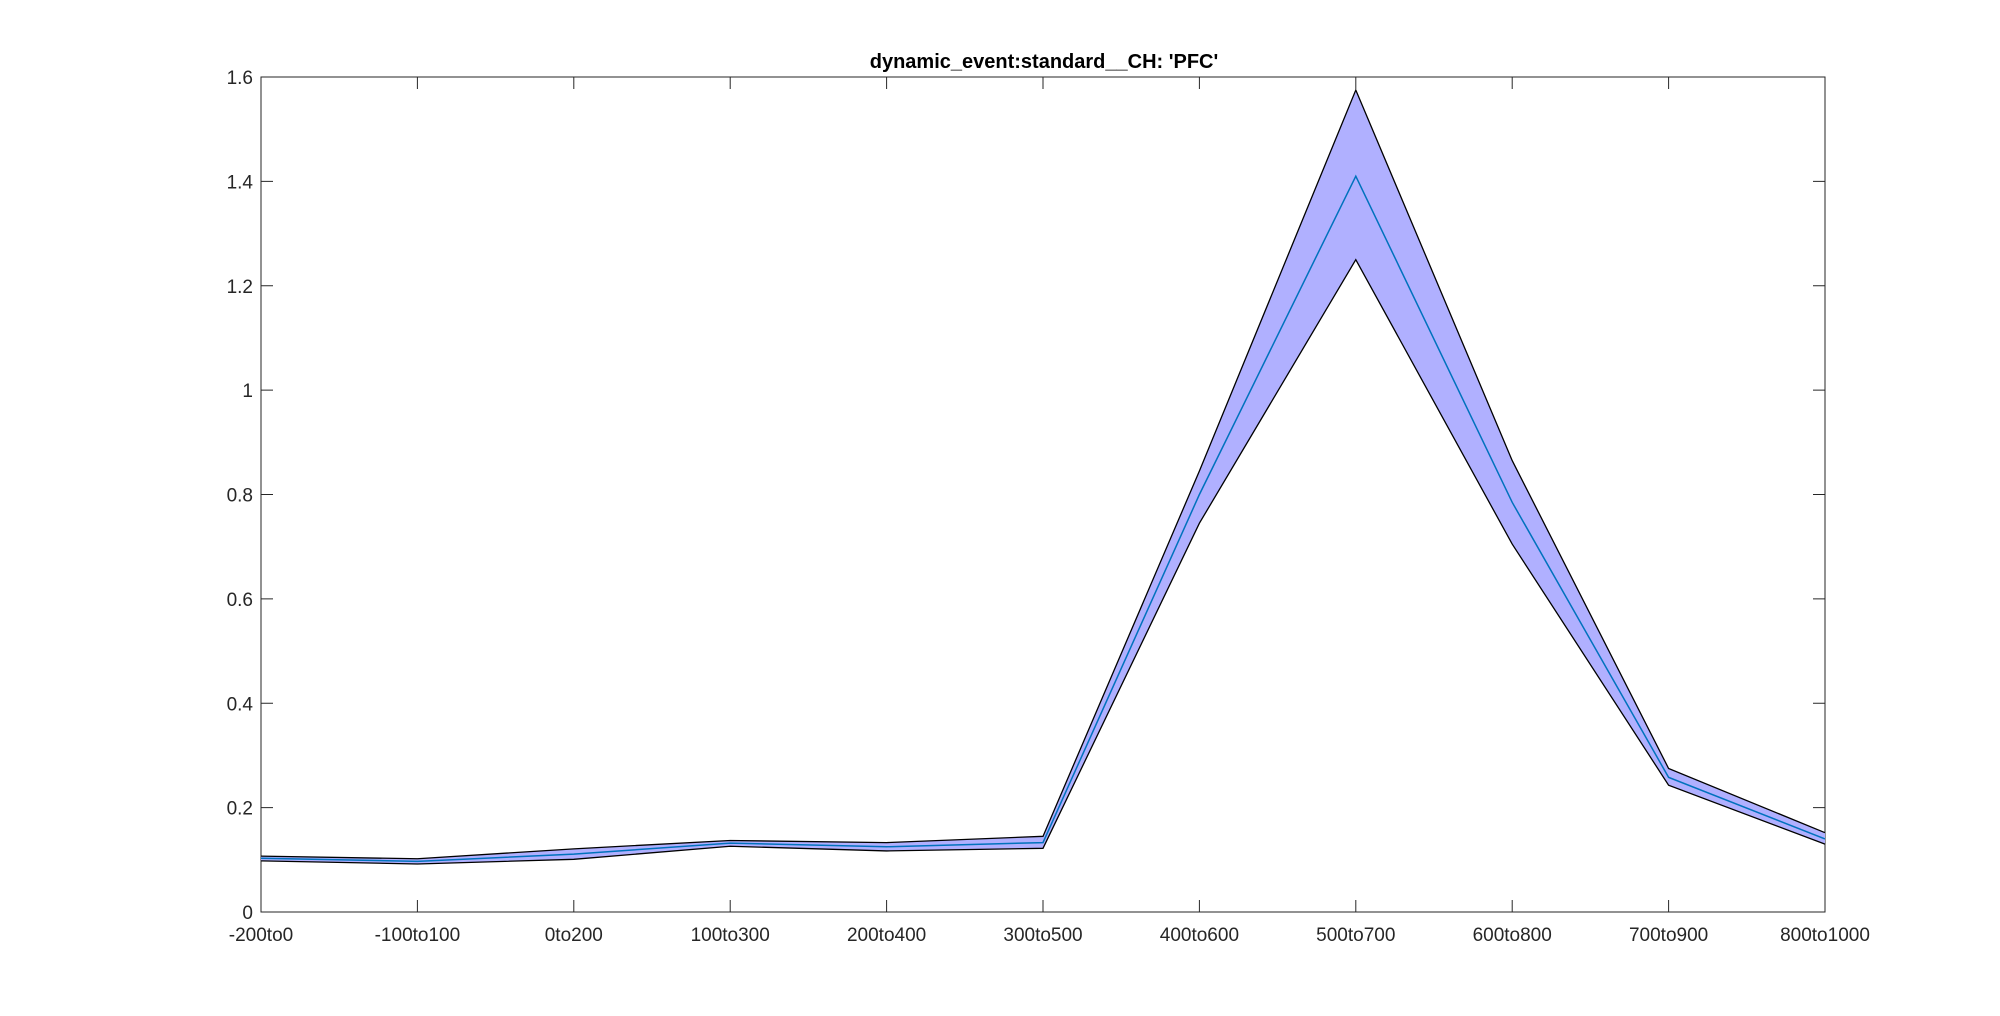  I want to click on y-tick-label: 1.2, so click(240, 287).